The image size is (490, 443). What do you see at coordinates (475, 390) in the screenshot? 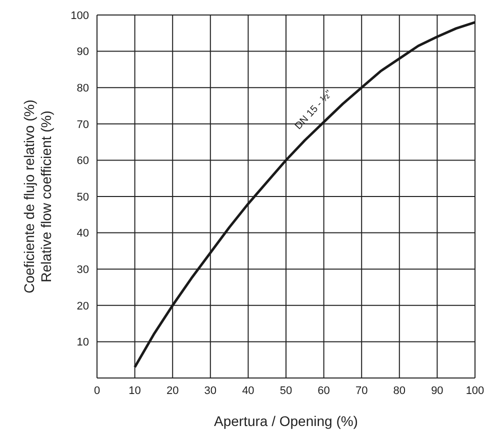
I see `x-tick-label: 100` at bounding box center [475, 390].